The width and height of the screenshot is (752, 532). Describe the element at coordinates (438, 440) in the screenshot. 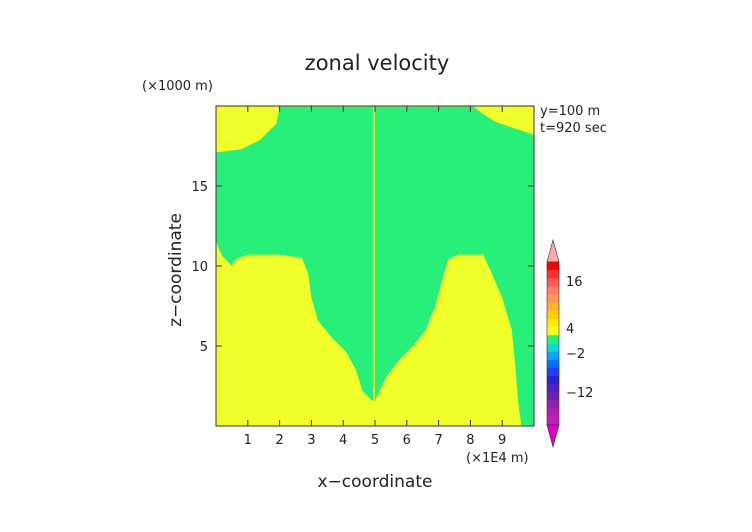

I see `x-tick-label: 7` at that location.